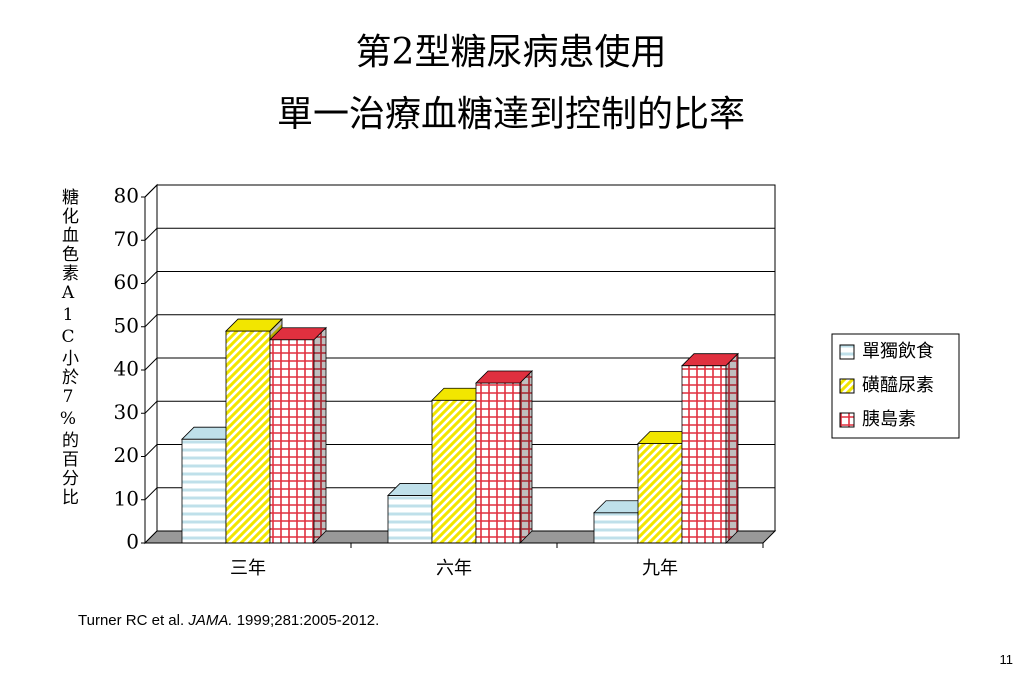  Describe the element at coordinates (210, 620) in the screenshot. I see `footnote-journal: JAMA.` at that location.